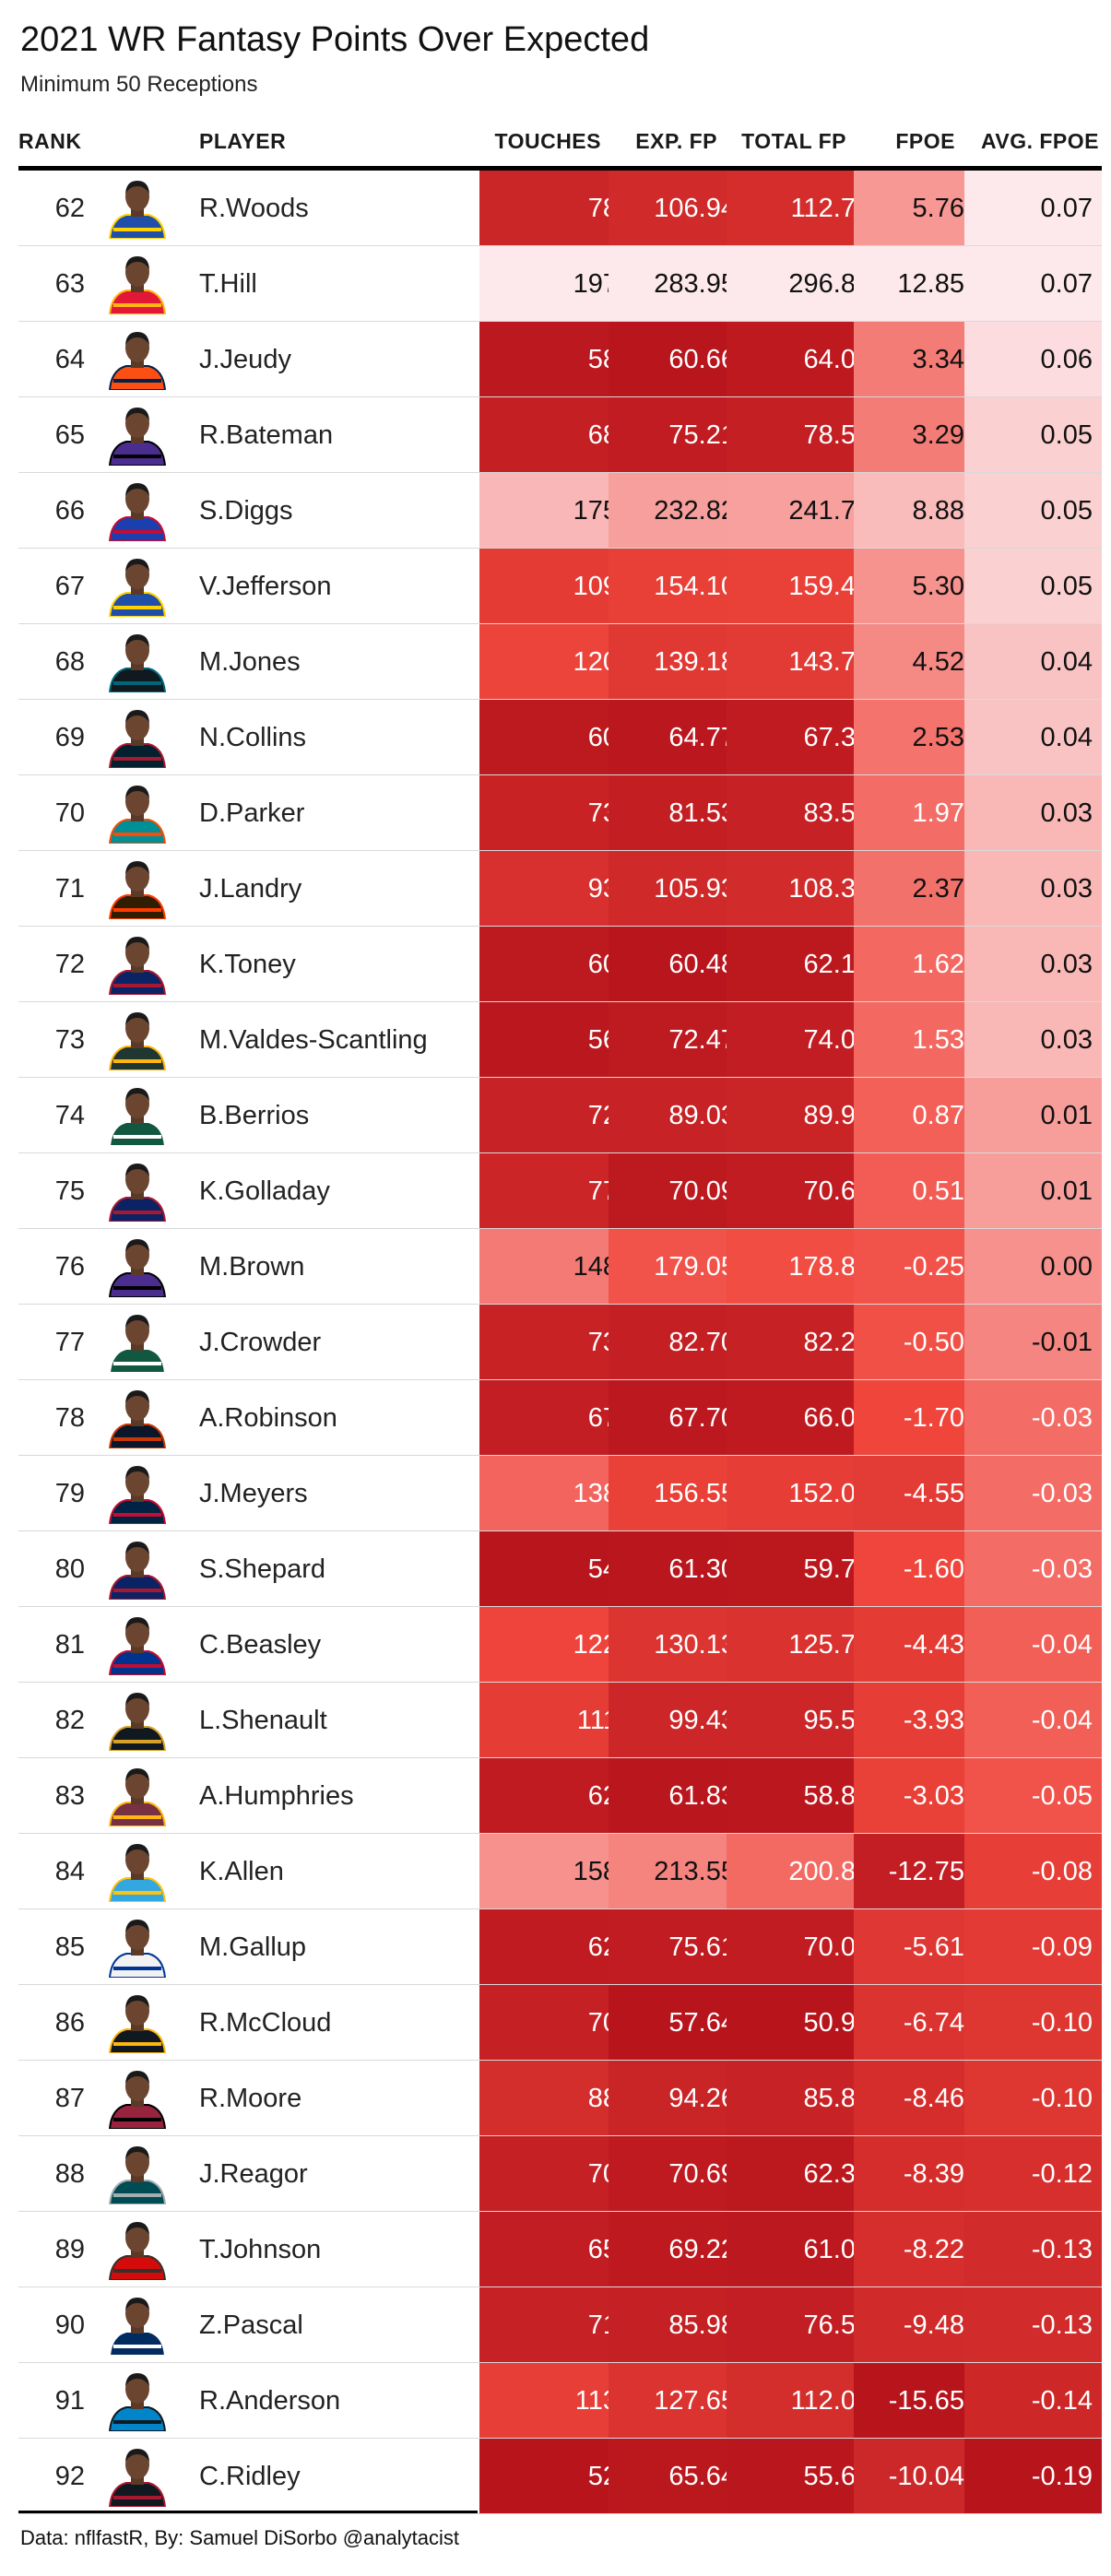 Image resolution: width=1111 pixels, height=2576 pixels. Describe the element at coordinates (69, 1569) in the screenshot. I see `rank-cell: 80` at that location.